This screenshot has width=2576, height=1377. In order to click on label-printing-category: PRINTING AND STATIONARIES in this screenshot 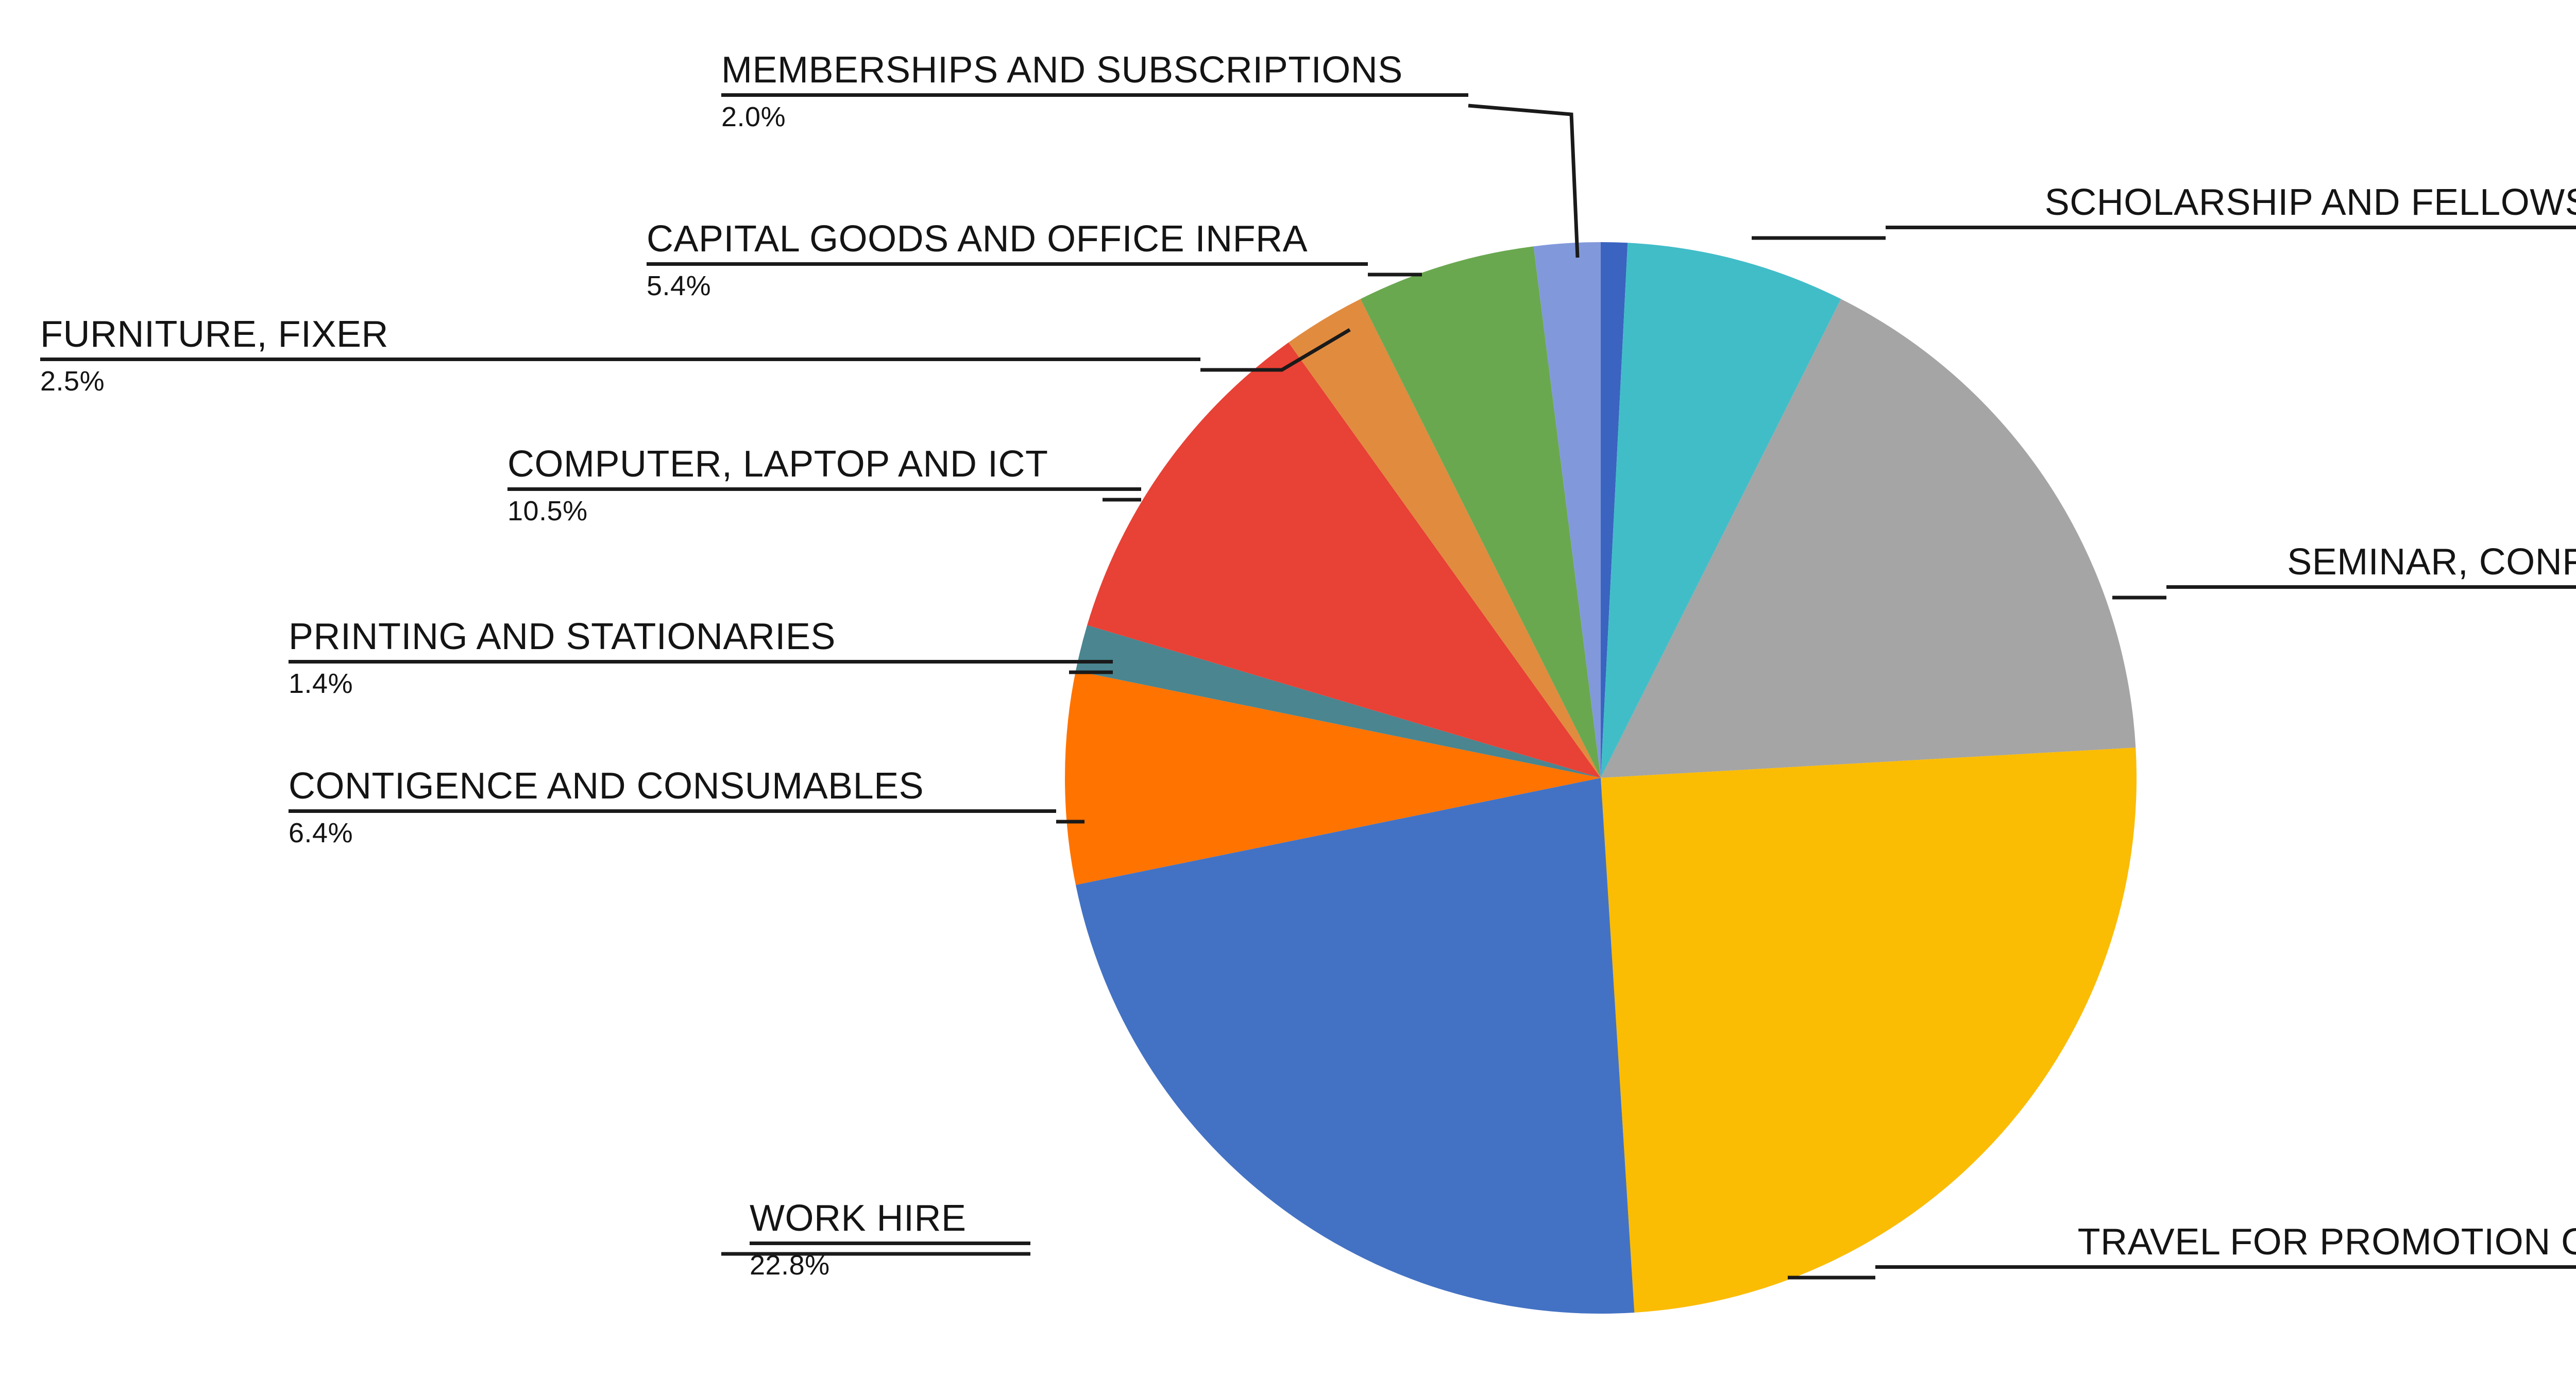, I will do `click(562, 636)`.